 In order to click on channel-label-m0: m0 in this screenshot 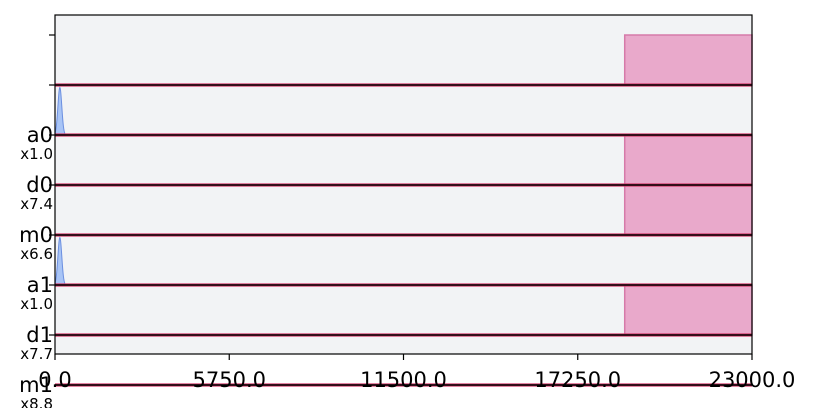, I will do `click(36, 235)`.